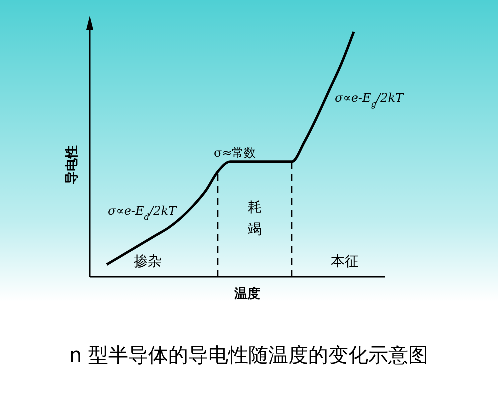 This screenshot has height=402, width=498. I want to click on text: n 型半导体的导电性随温度的变化示意图, so click(249, 355).